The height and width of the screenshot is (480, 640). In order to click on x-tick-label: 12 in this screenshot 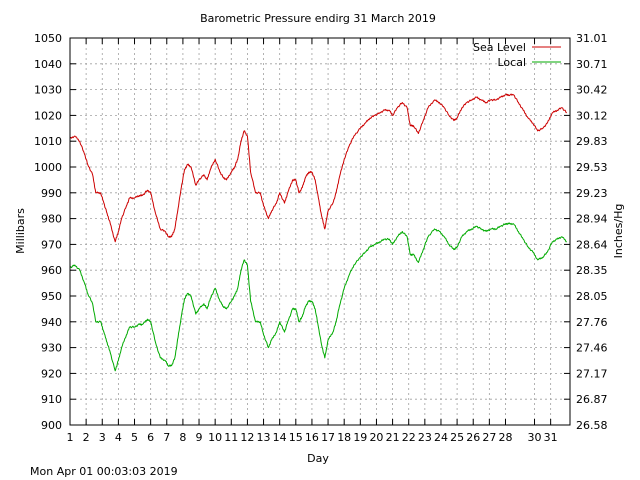, I will do `click(247, 437)`.